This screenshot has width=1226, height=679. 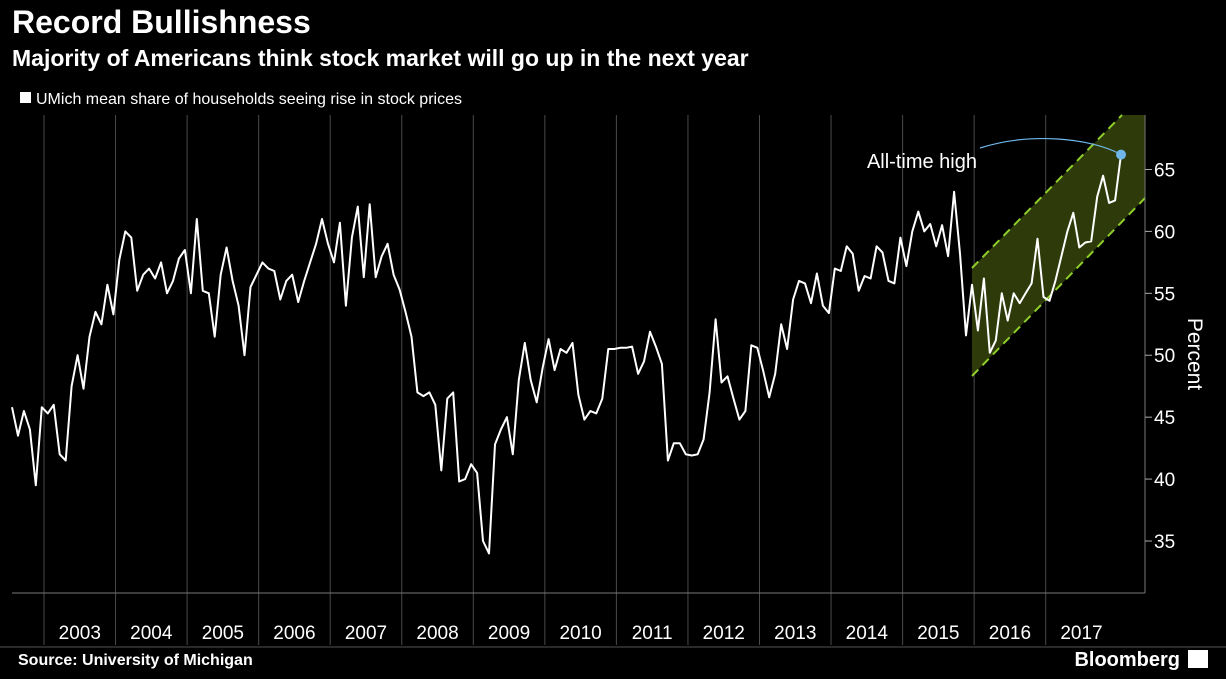 I want to click on x-tick-label: 2008, so click(x=437, y=633).